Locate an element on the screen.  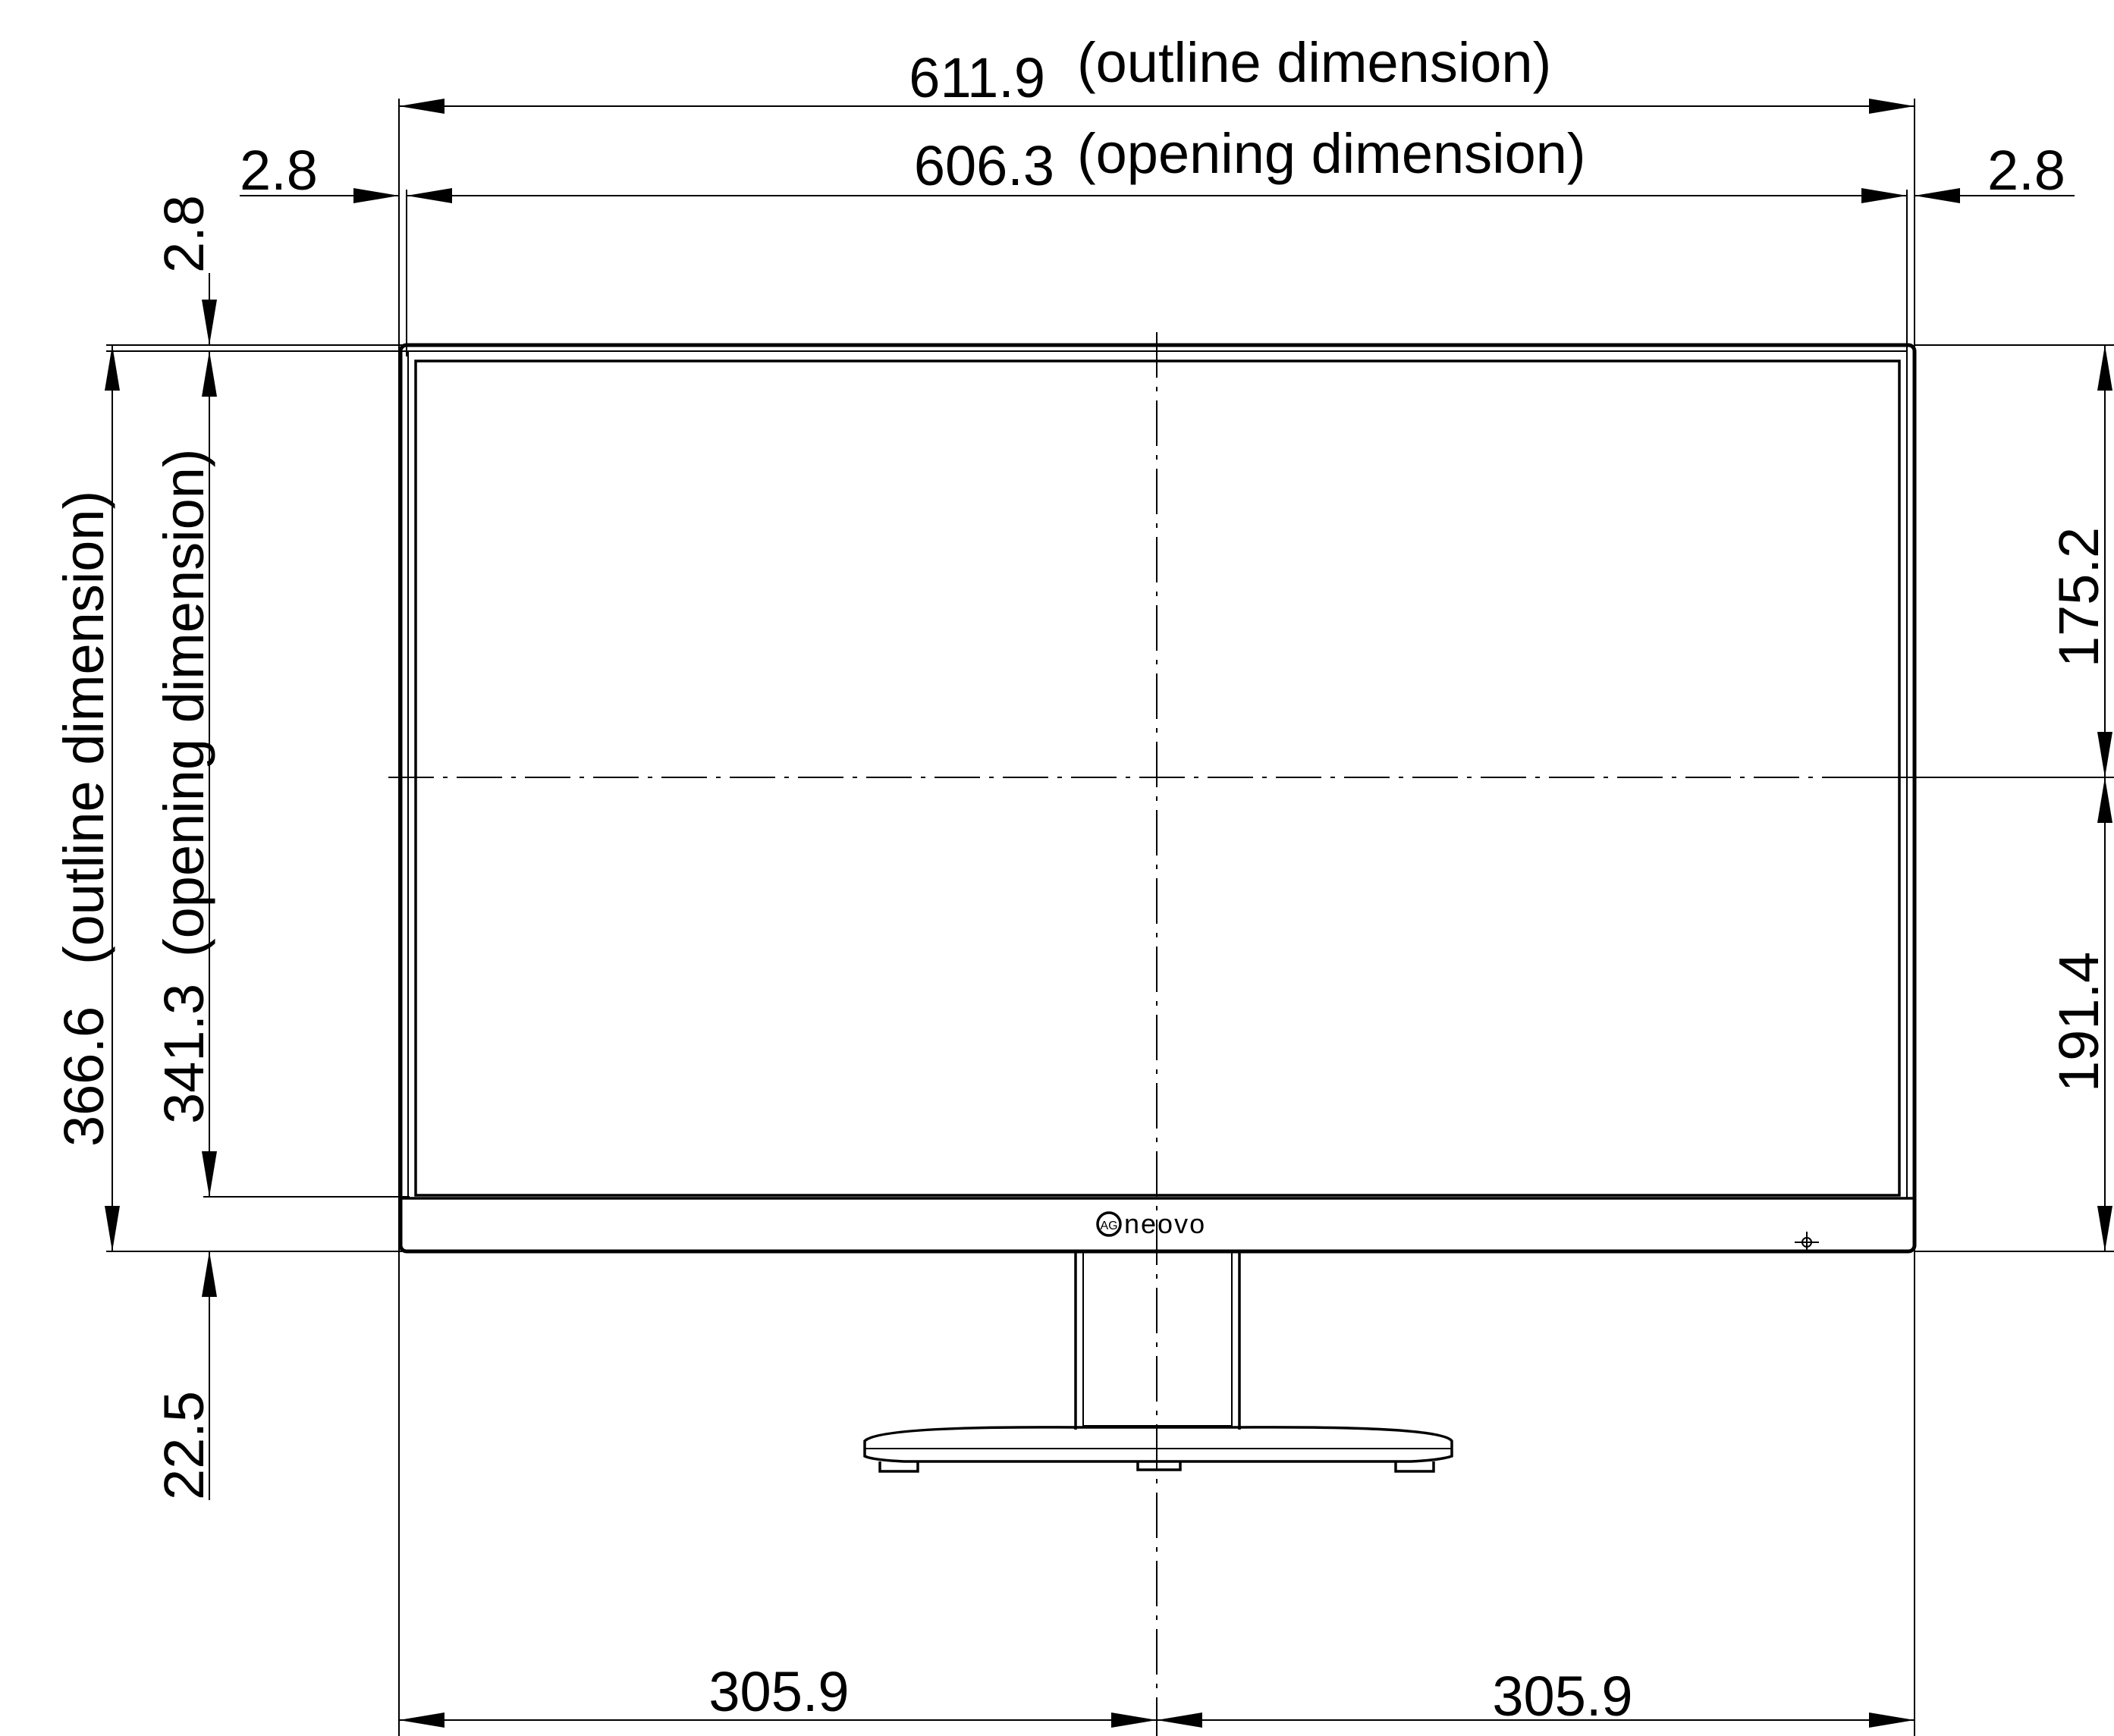
opening-height-value: 341.3 is located at coordinates (183, 1054).